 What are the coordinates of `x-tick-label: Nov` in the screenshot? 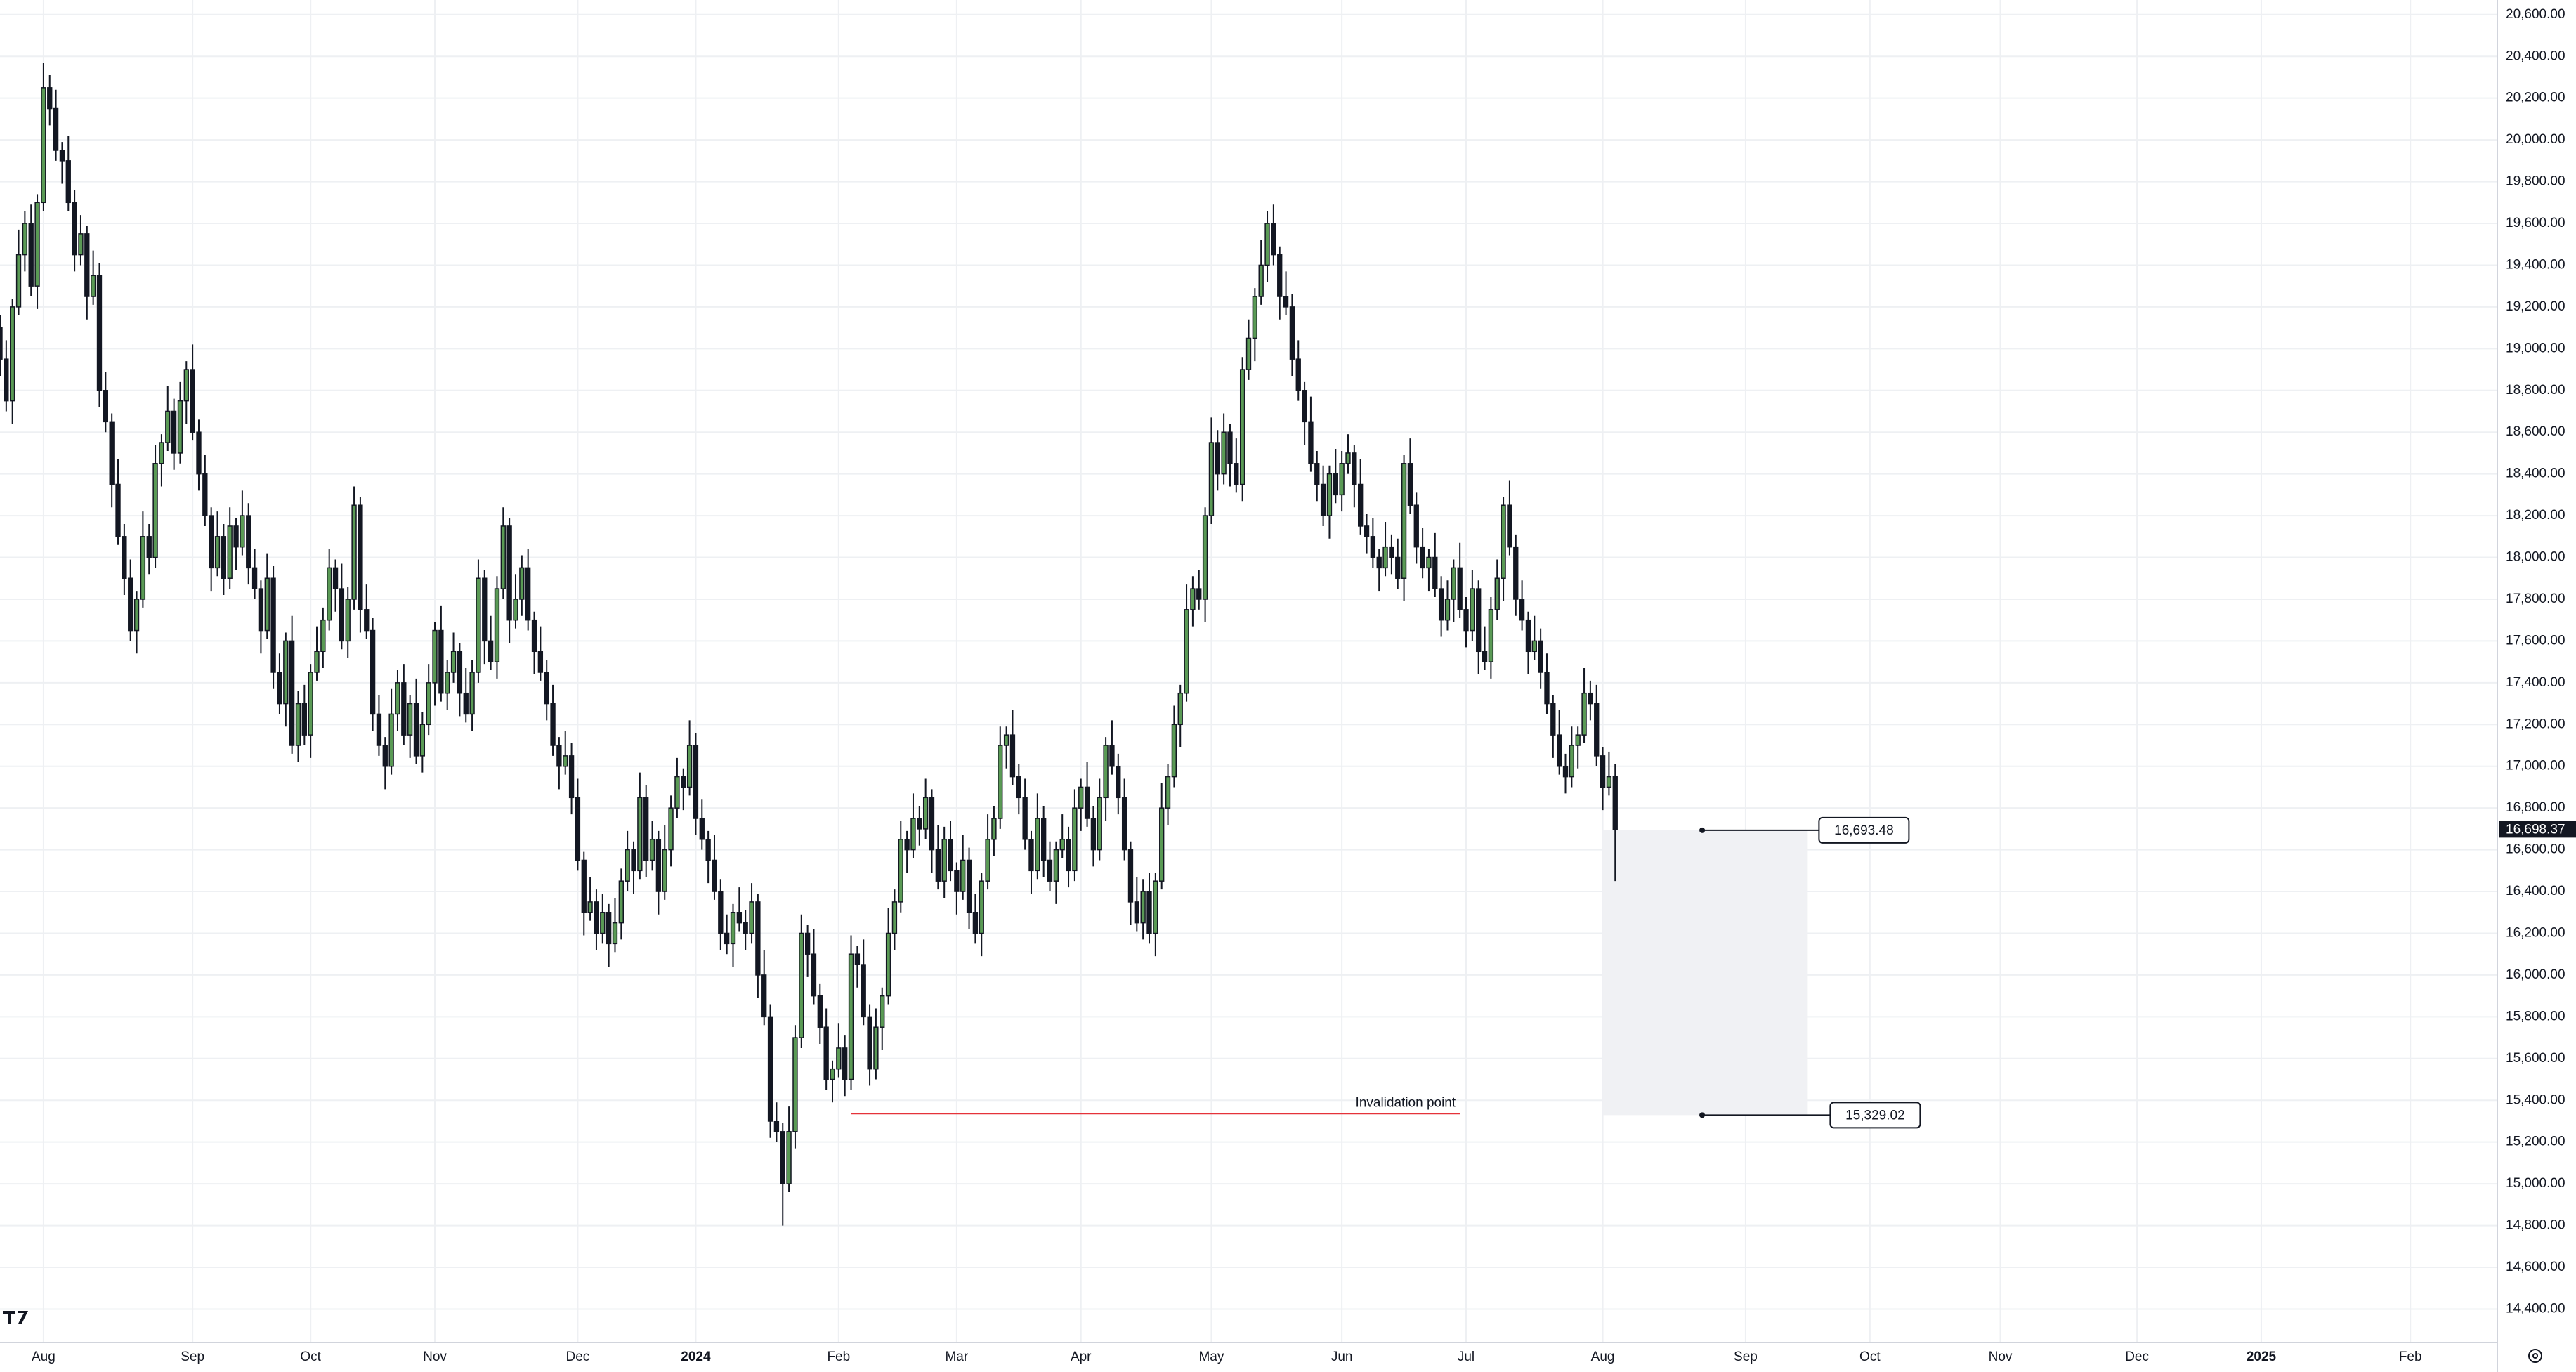 It's located at (2001, 1357).